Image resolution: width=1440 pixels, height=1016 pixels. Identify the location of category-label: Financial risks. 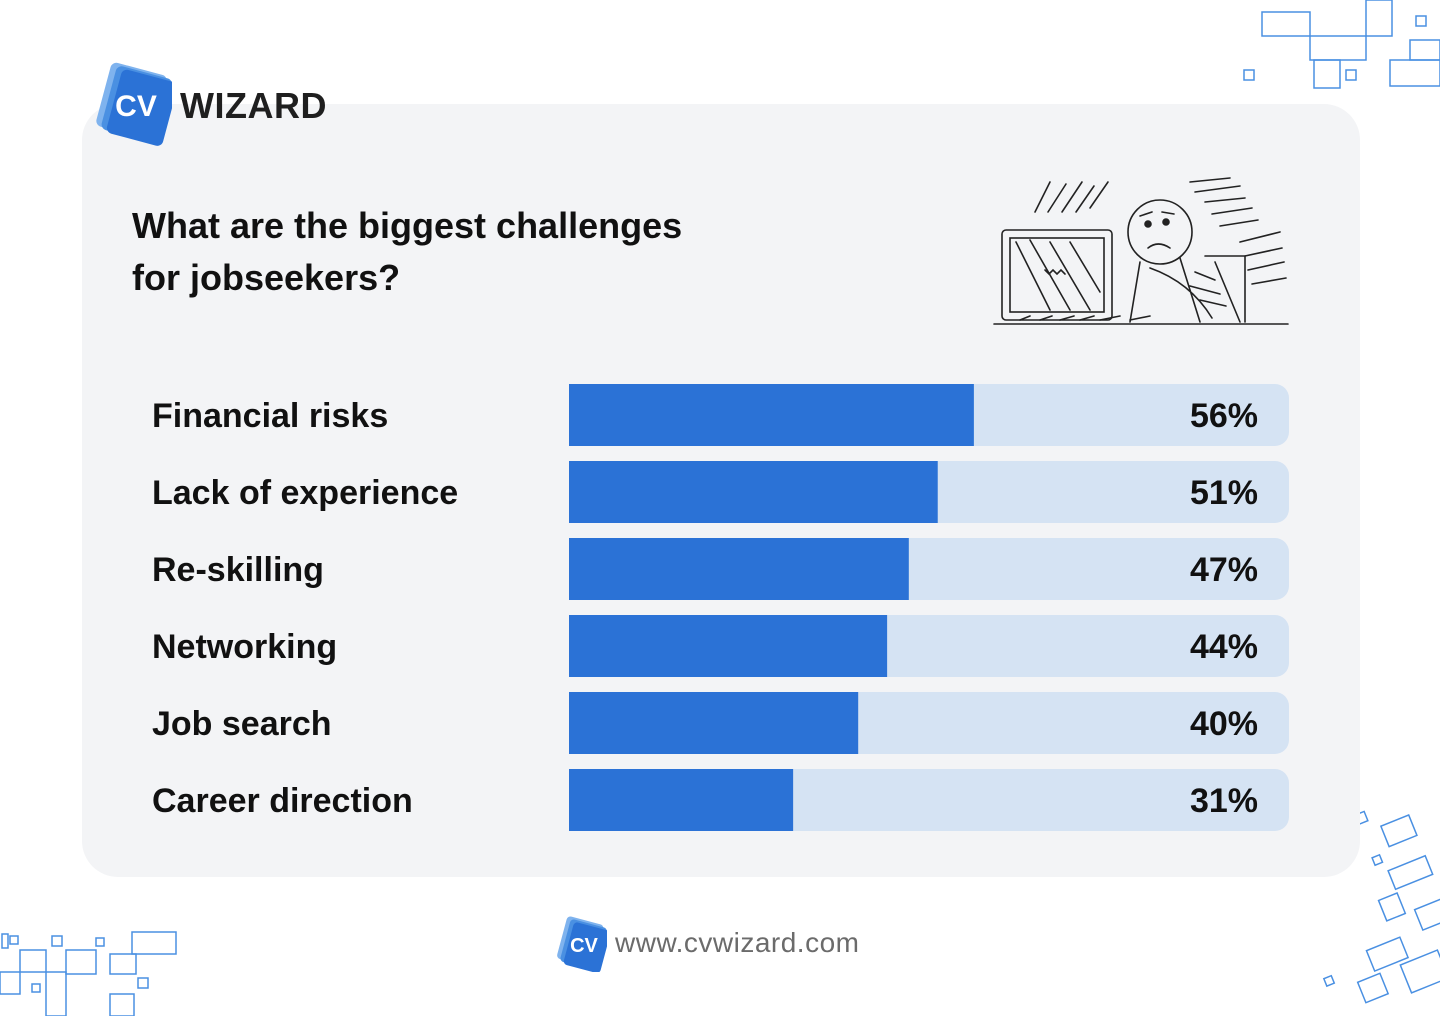
(270, 416).